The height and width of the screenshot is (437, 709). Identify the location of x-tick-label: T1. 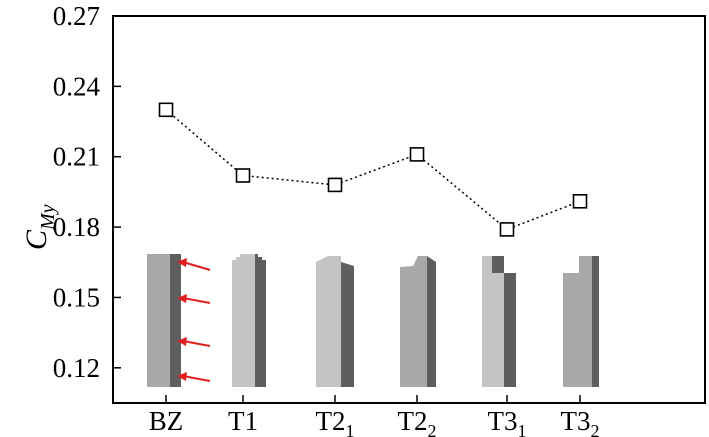
(243, 421).